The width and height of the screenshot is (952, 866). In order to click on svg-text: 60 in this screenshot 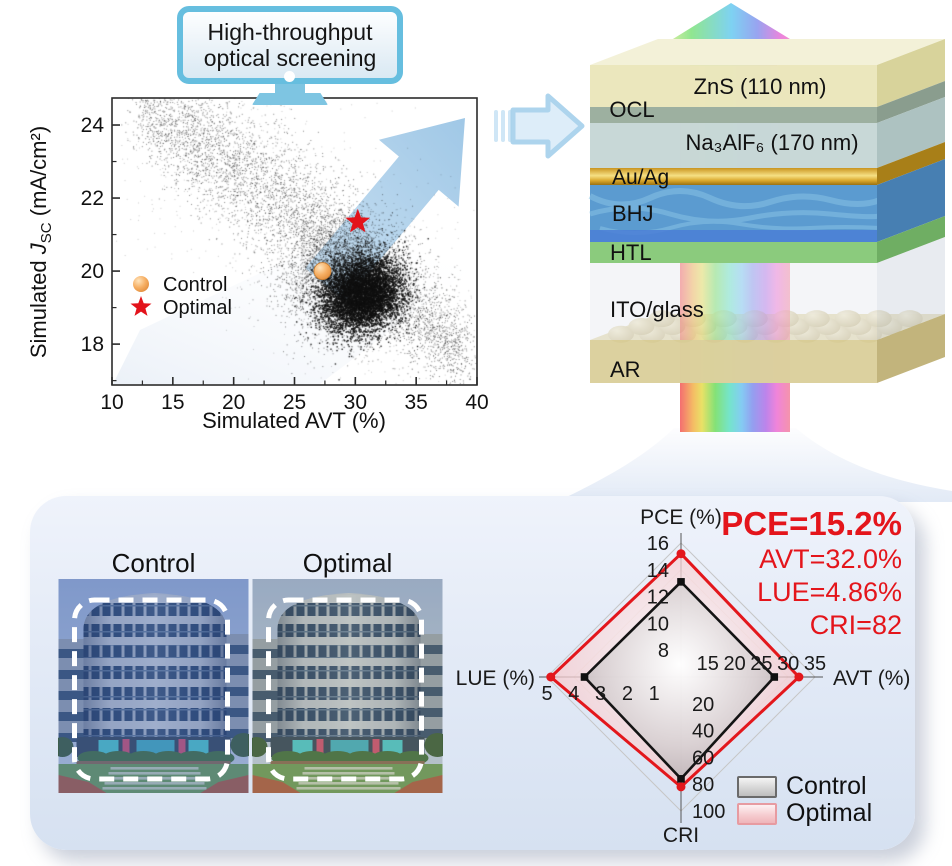, I will do `click(703, 758)`.